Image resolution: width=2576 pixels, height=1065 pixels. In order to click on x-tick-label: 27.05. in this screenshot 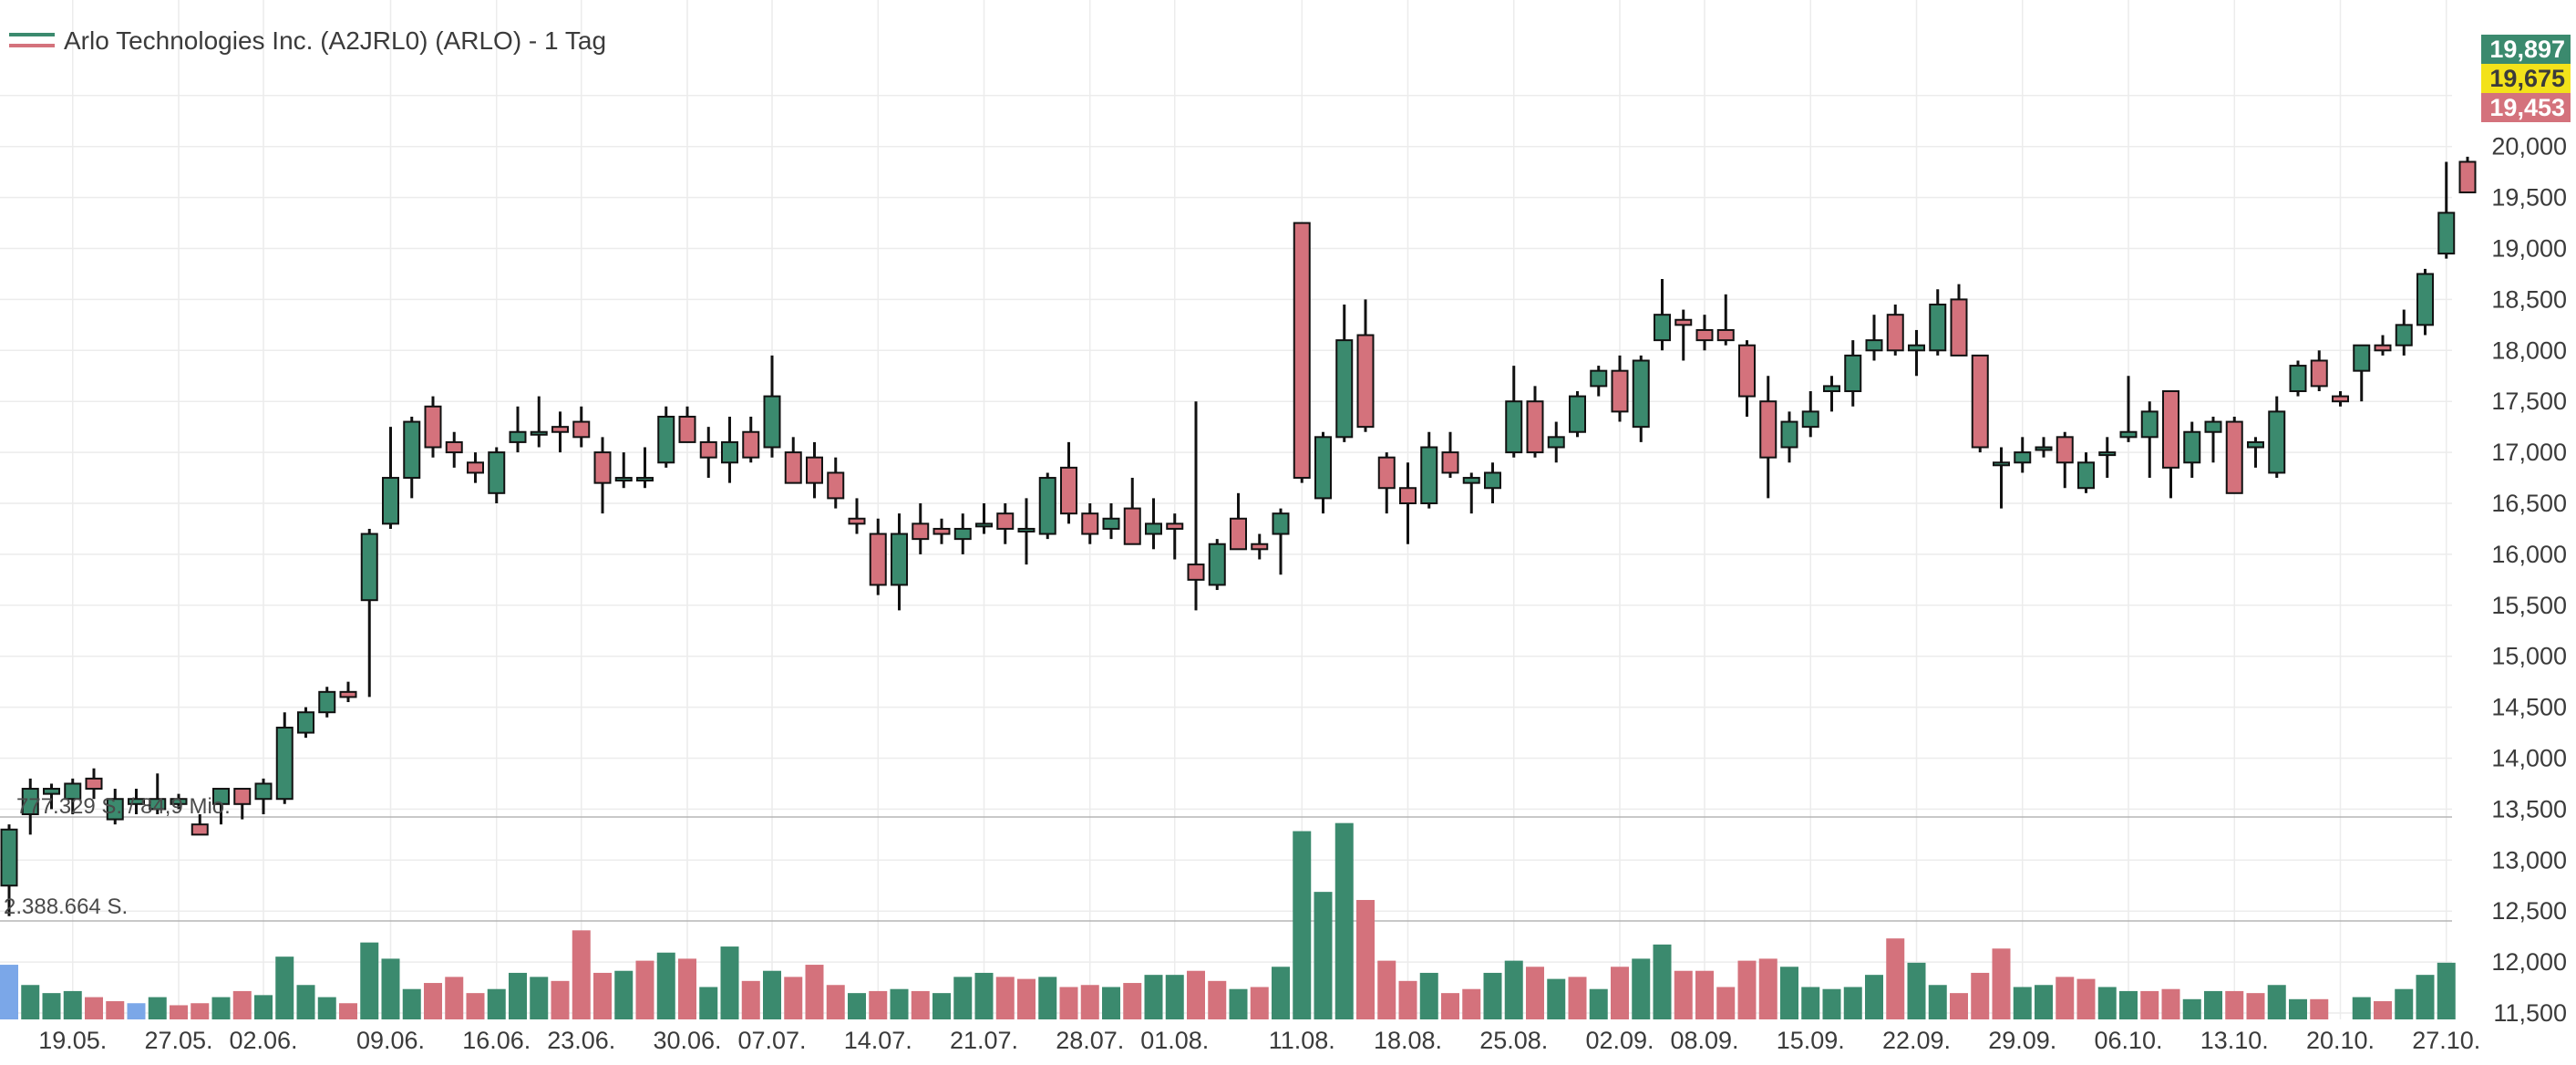, I will do `click(178, 1040)`.